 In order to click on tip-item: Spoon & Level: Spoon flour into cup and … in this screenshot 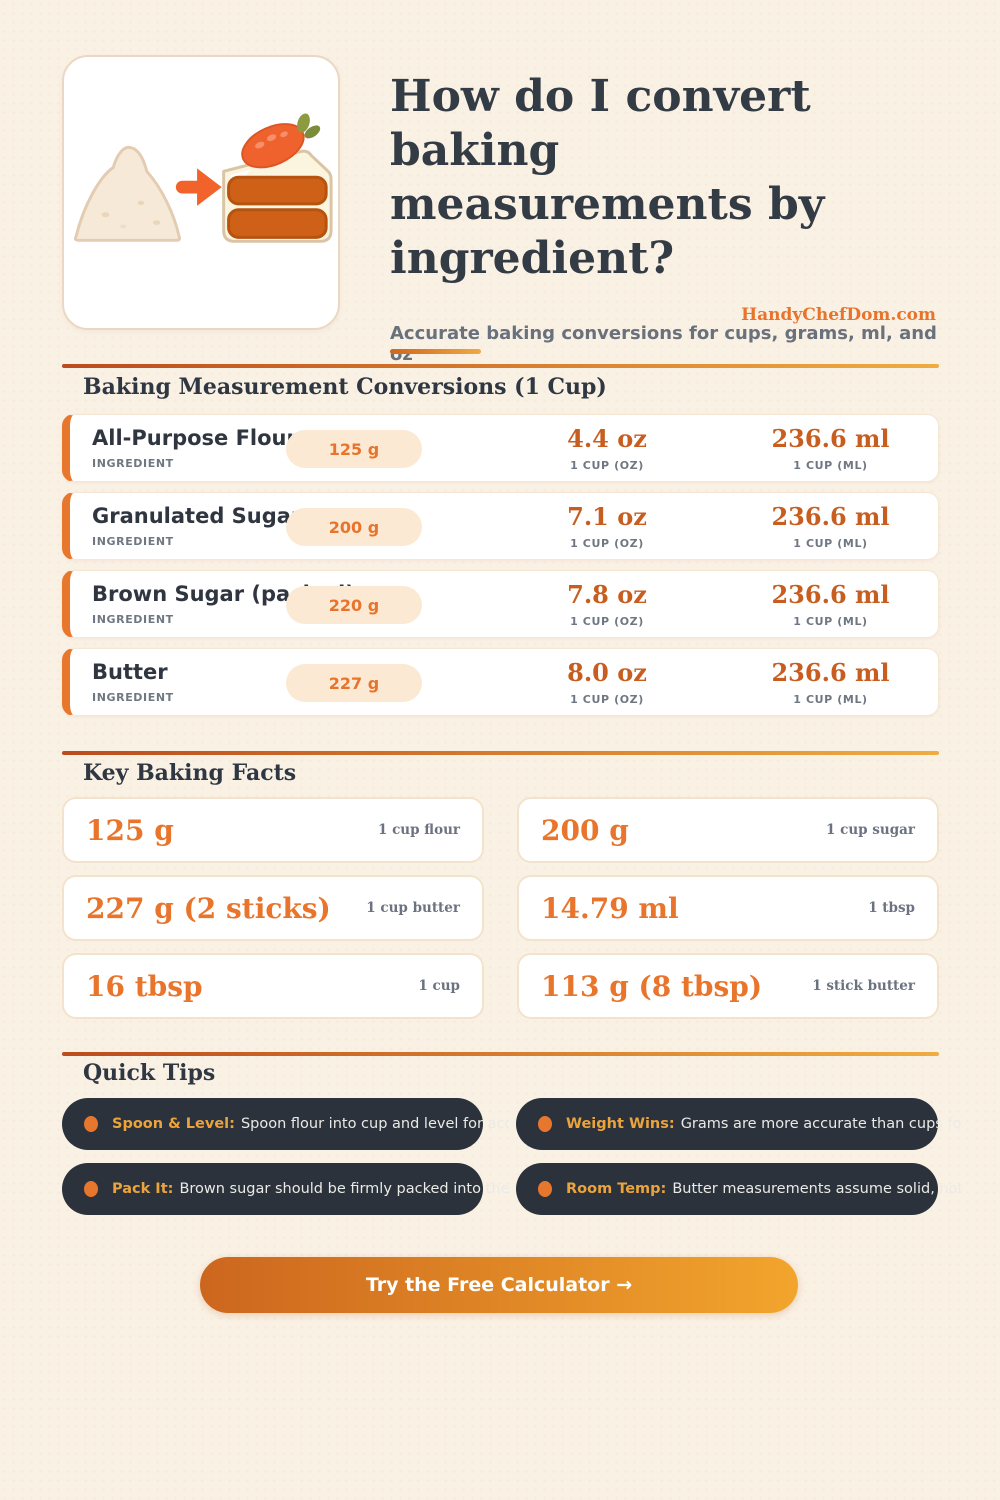, I will do `click(285, 1124)`.